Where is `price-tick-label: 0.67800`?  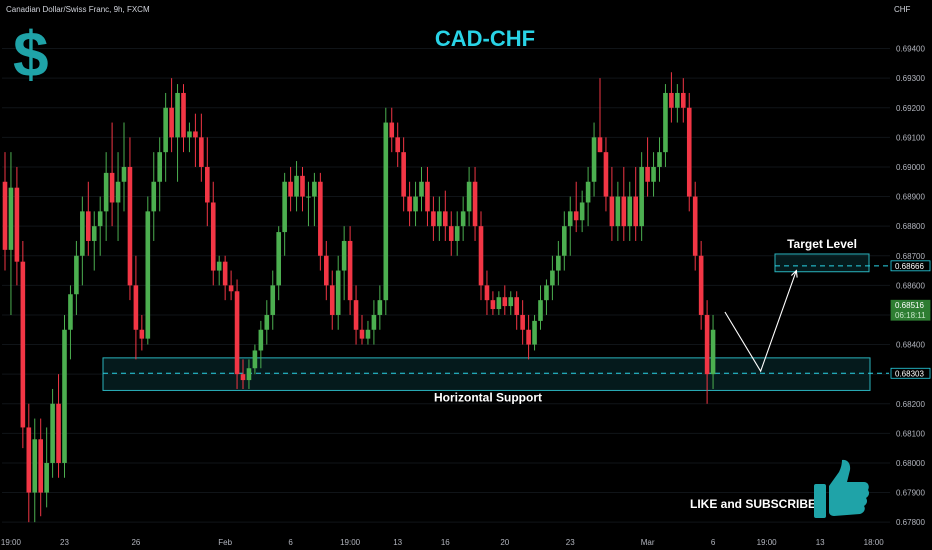 price-tick-label: 0.67800 is located at coordinates (910, 522).